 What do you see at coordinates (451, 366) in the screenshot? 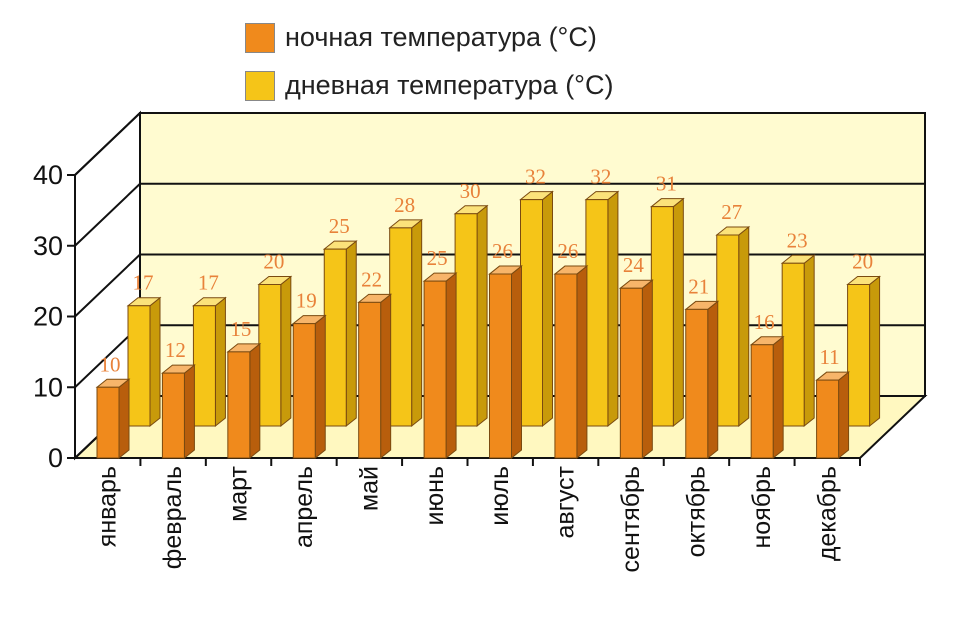
I see `bar-night-5-side` at bounding box center [451, 366].